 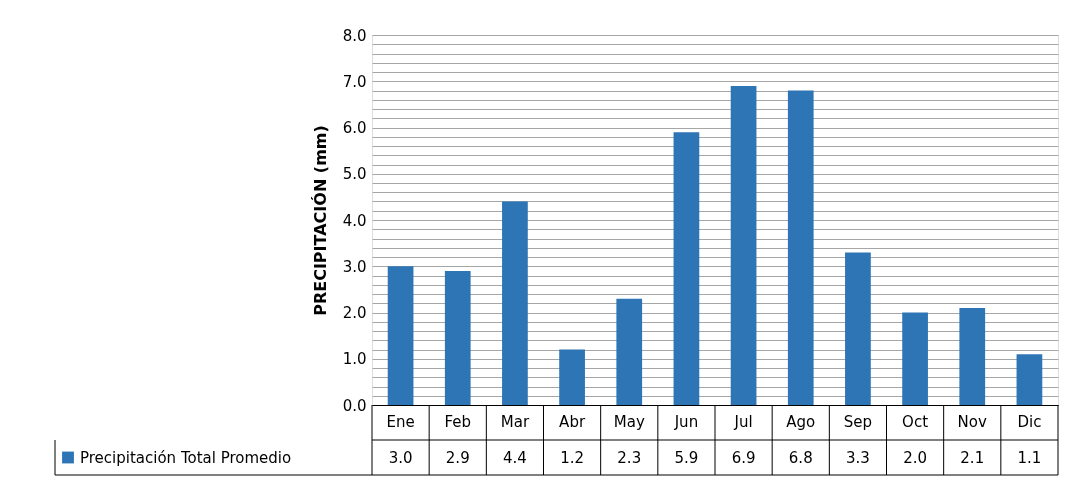 What do you see at coordinates (354, 35) in the screenshot?
I see `y-tick-label: 8.0` at bounding box center [354, 35].